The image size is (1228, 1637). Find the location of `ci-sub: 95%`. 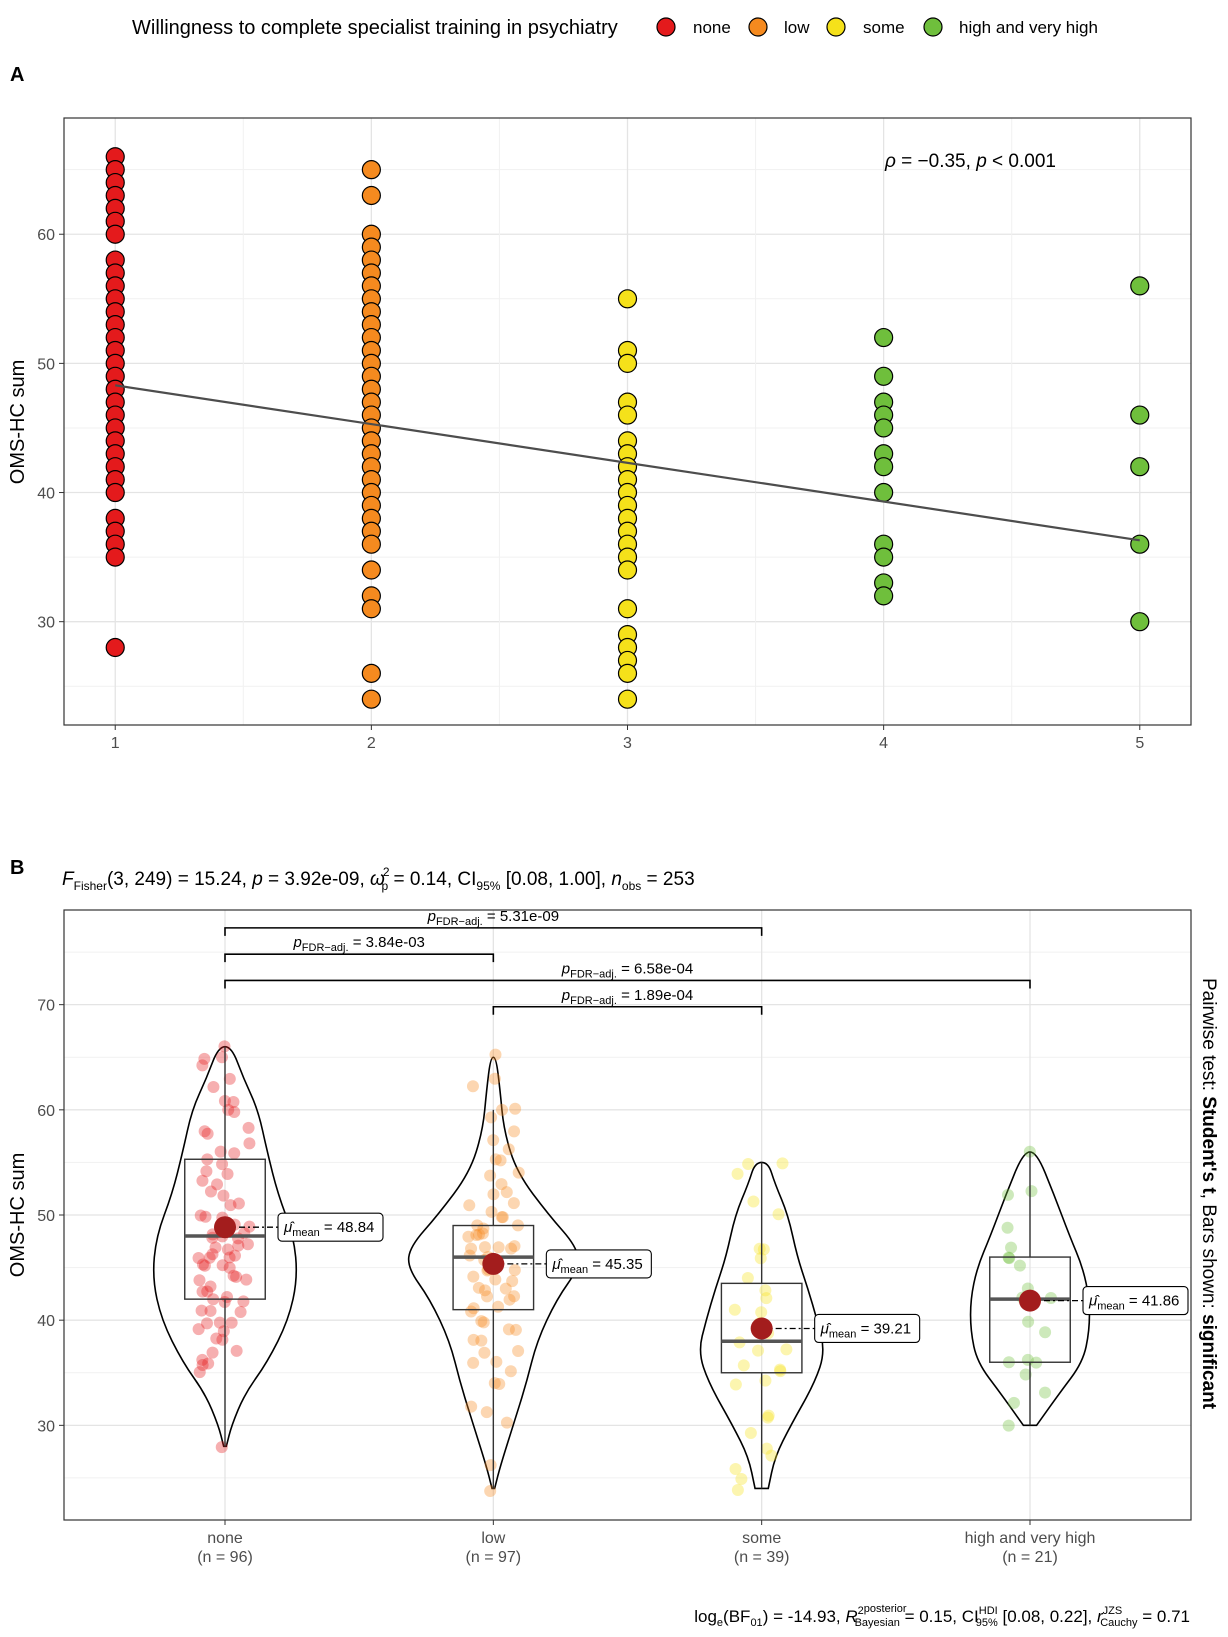

ci-sub: 95% is located at coordinates (488, 886).